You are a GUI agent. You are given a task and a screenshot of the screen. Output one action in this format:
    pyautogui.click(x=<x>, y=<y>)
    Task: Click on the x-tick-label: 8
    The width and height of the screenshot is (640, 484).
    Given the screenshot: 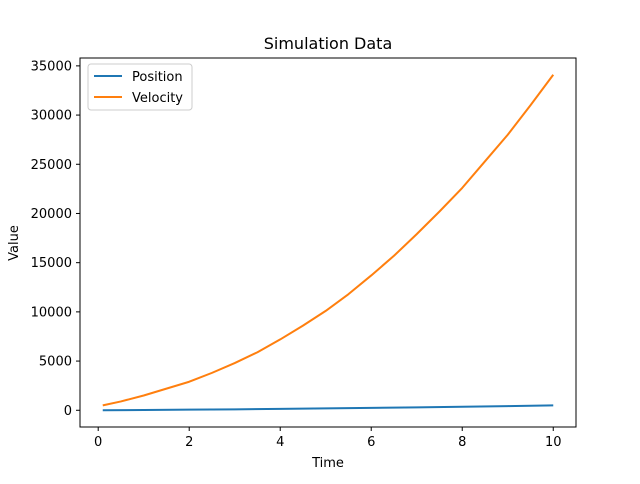 What is the action you would take?
    pyautogui.click(x=462, y=442)
    